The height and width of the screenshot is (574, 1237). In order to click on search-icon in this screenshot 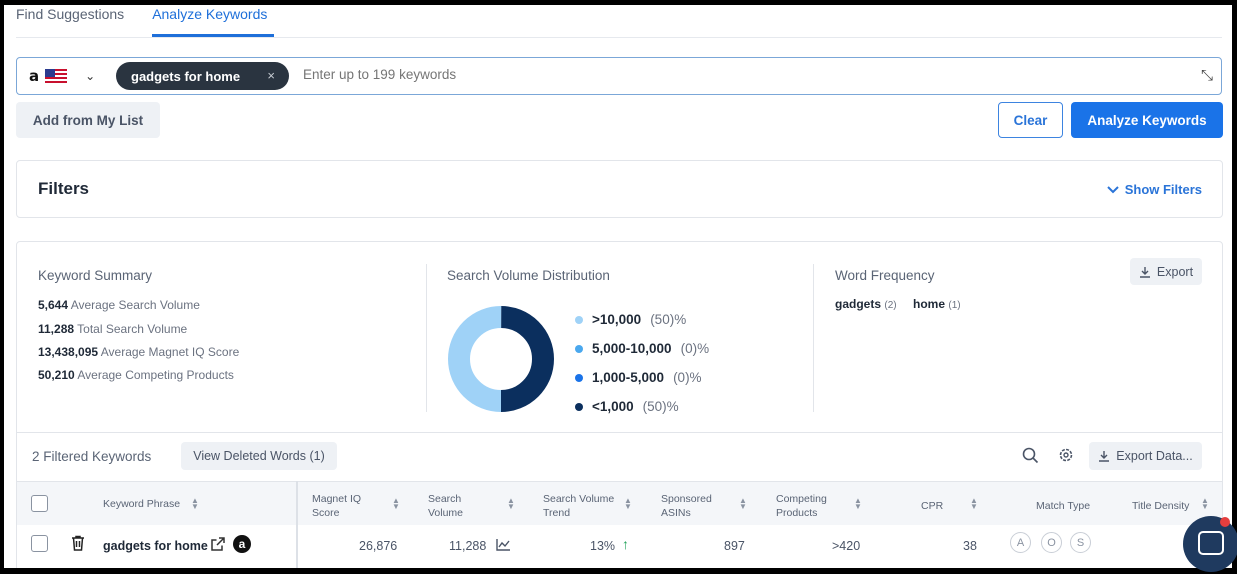, I will do `click(1030, 458)`.